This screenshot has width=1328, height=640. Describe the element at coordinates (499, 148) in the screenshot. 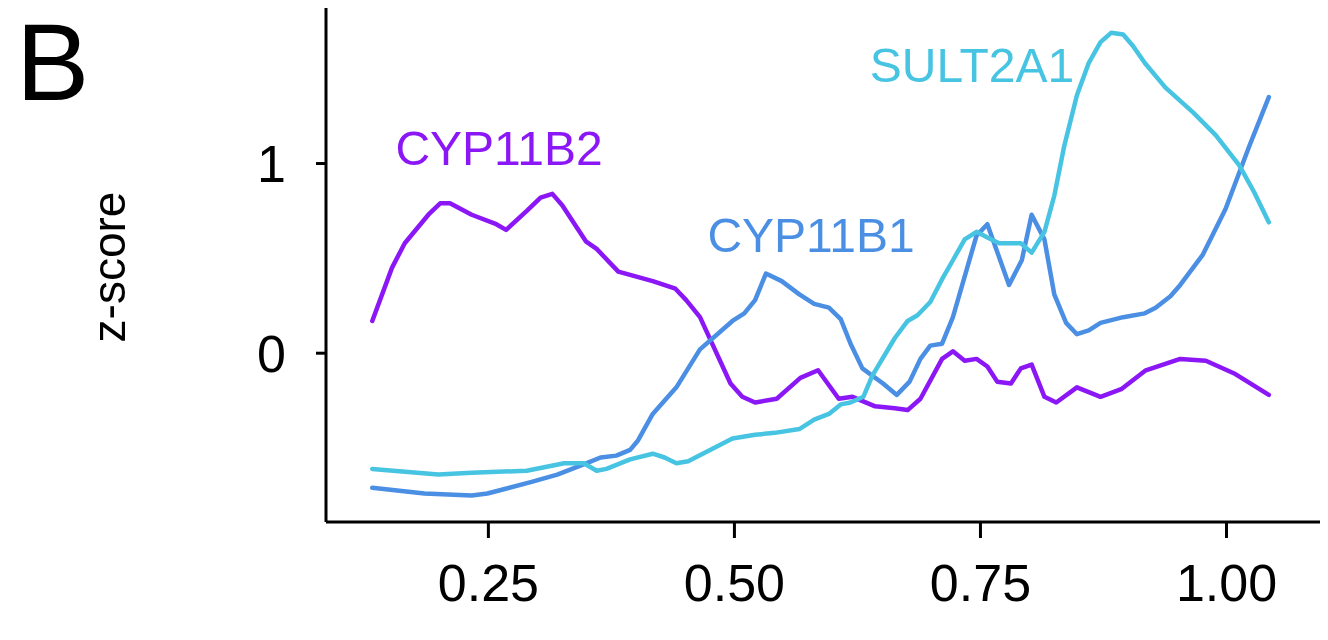

I see `series-label: CYP11B2` at that location.